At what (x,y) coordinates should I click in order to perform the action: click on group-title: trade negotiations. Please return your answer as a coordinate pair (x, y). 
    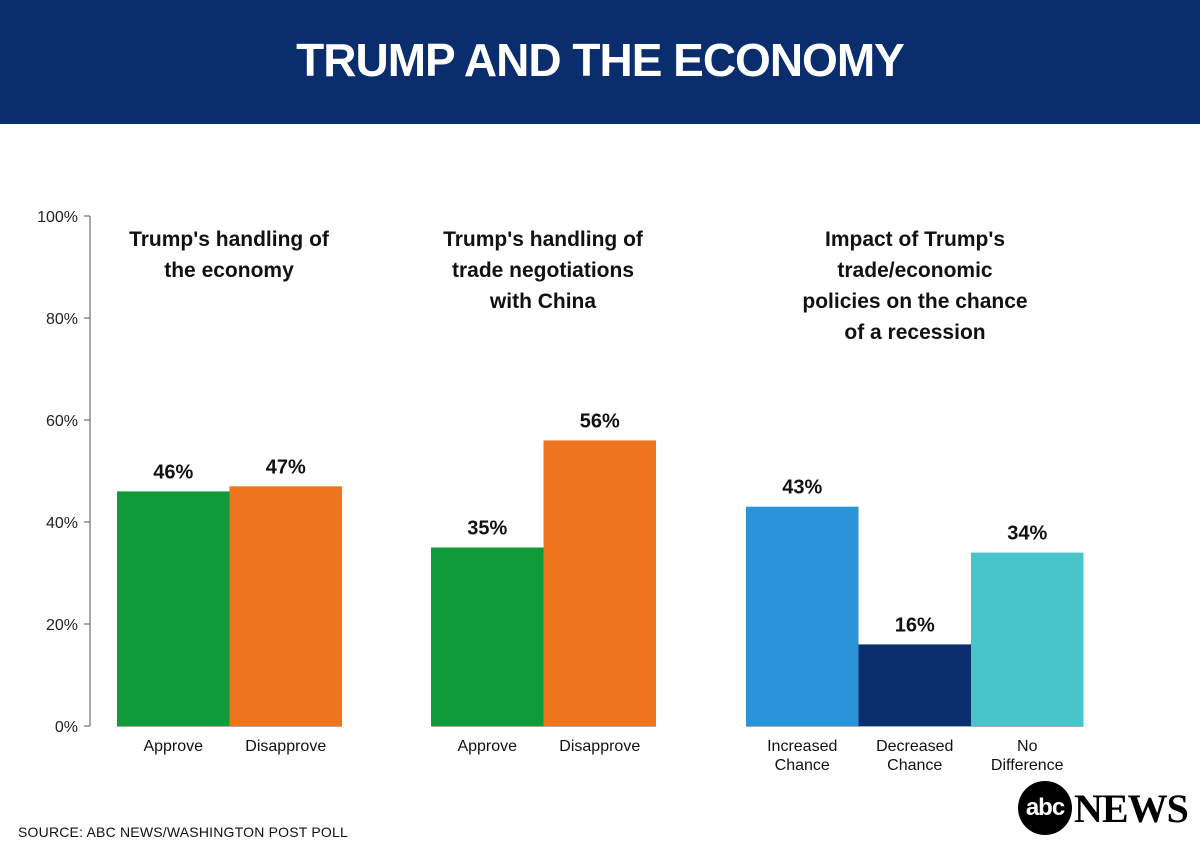
    Looking at the image, I should click on (543, 270).